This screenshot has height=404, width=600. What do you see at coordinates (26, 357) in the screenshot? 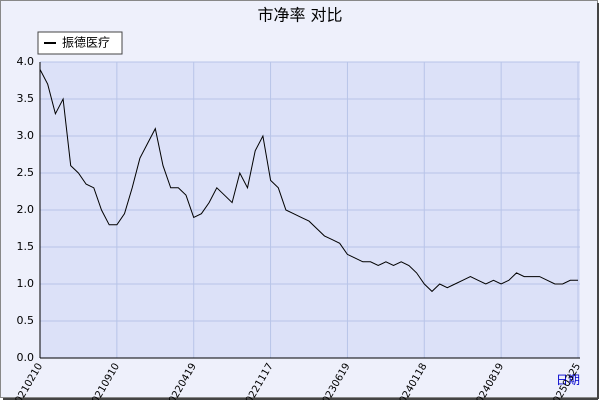
I see `y-tick-label: 0.0` at bounding box center [26, 357].